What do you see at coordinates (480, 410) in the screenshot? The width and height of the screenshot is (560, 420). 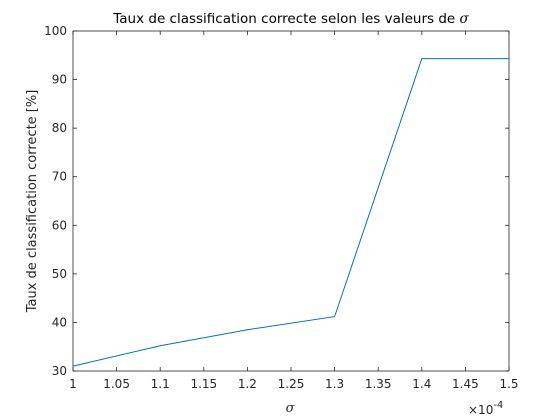 I see `x-axis-exponent-base: ×10` at bounding box center [480, 410].